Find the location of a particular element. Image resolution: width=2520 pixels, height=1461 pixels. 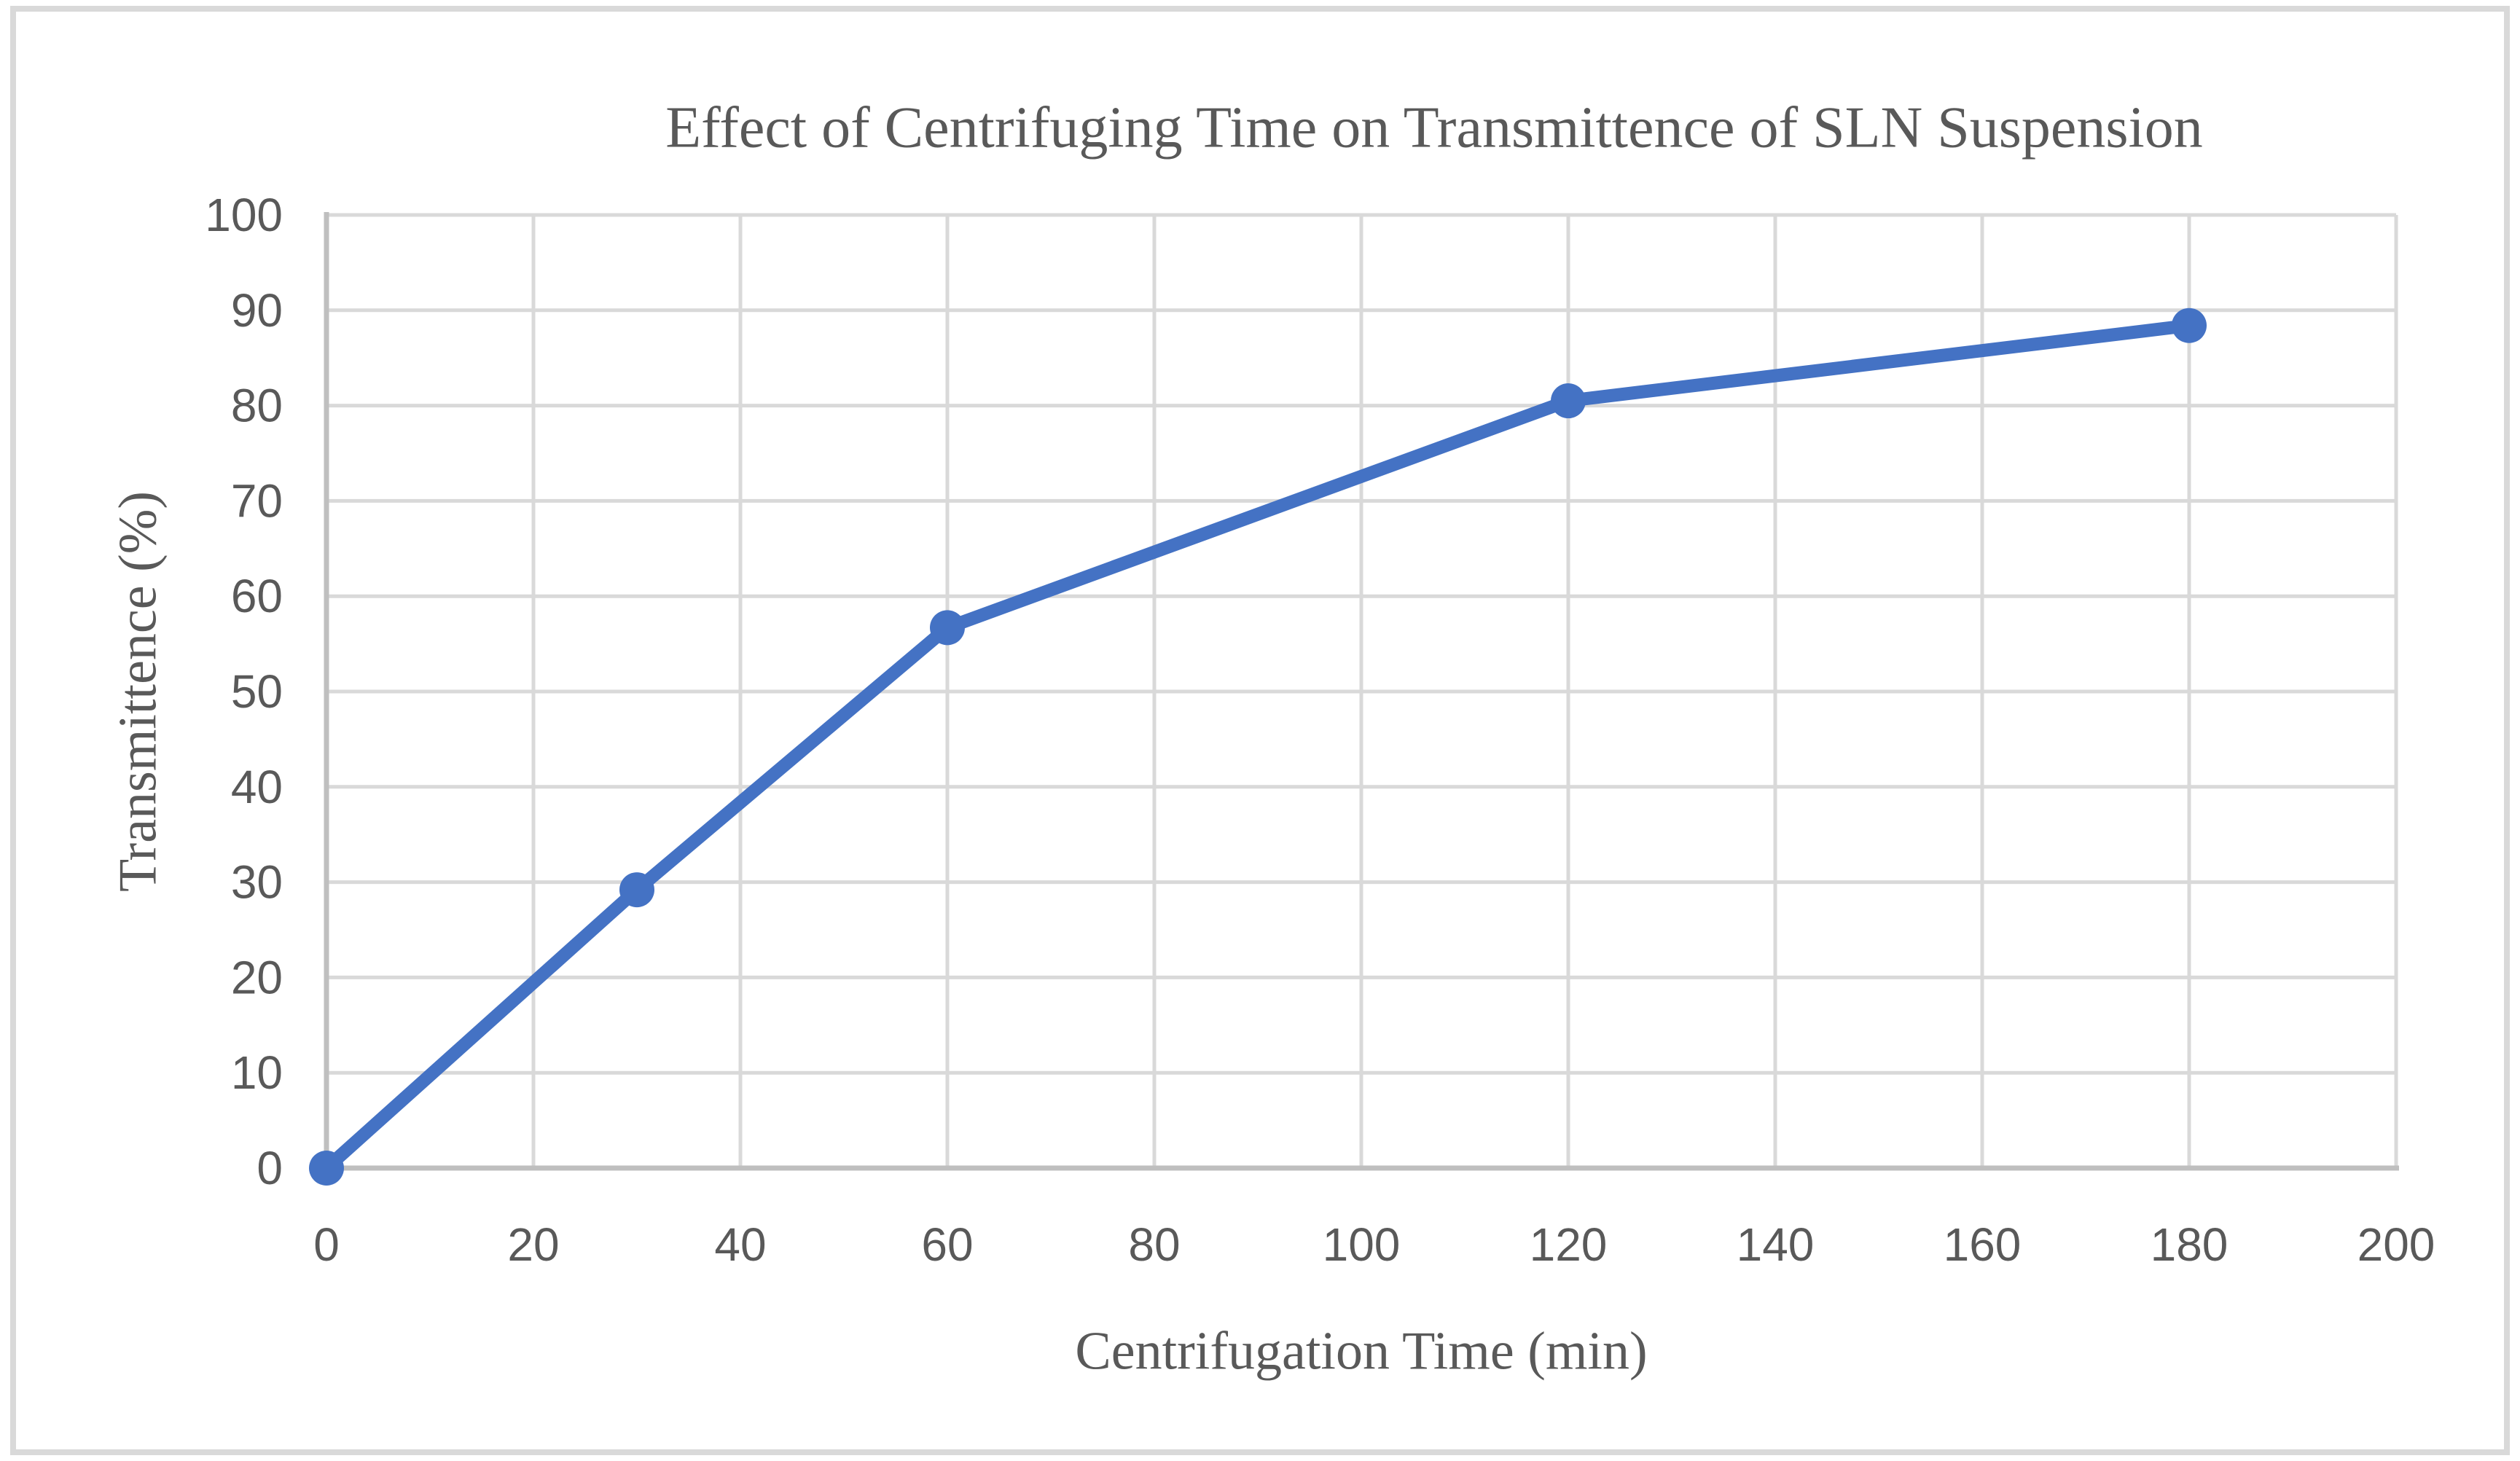

y-tick-label: 50 is located at coordinates (257, 691).